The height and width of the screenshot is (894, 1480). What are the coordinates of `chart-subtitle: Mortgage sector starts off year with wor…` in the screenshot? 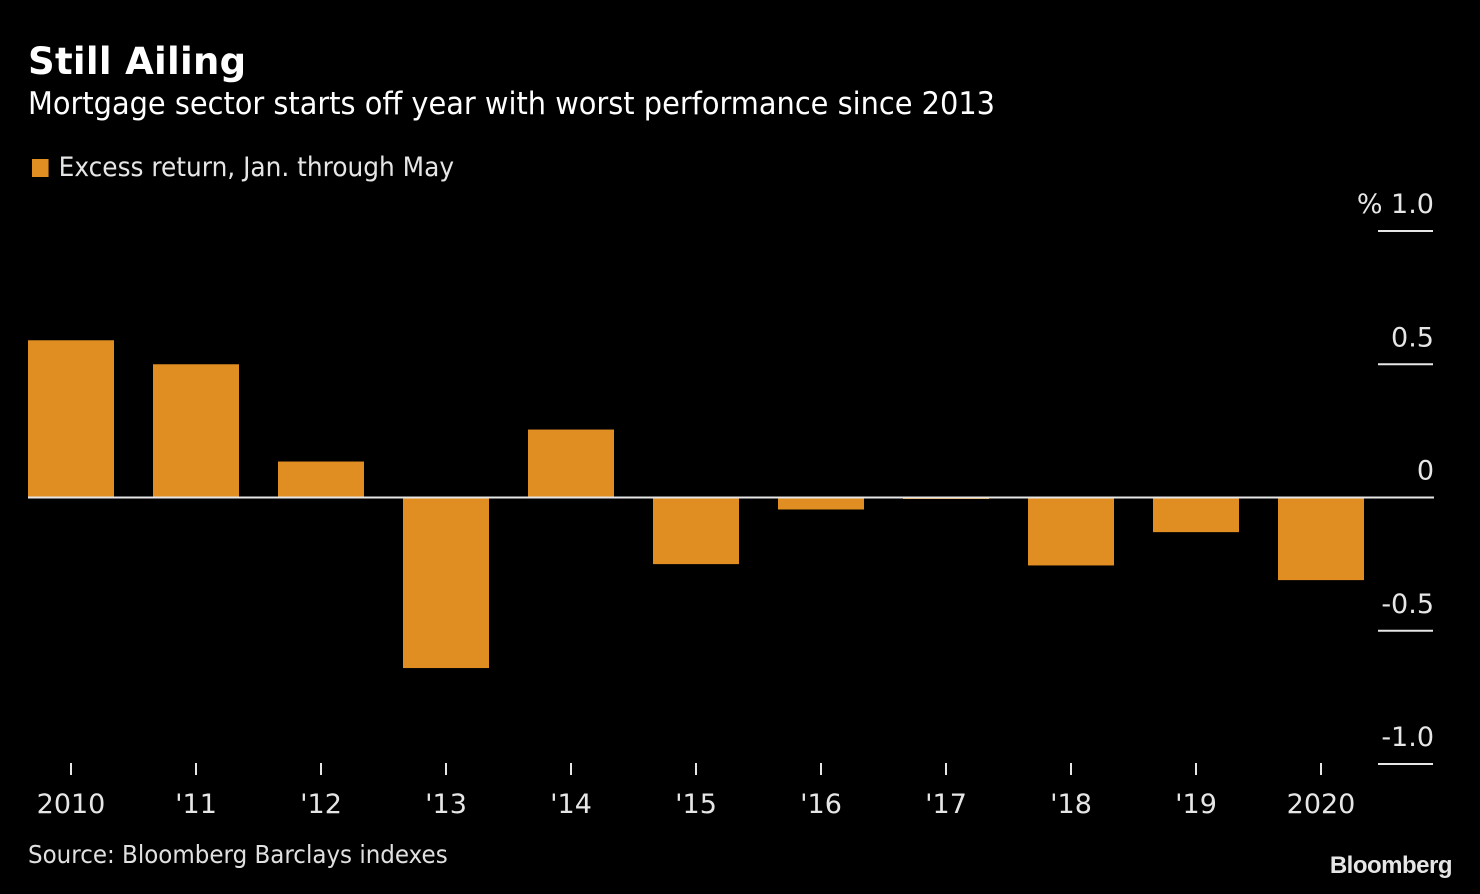 It's located at (512, 104).